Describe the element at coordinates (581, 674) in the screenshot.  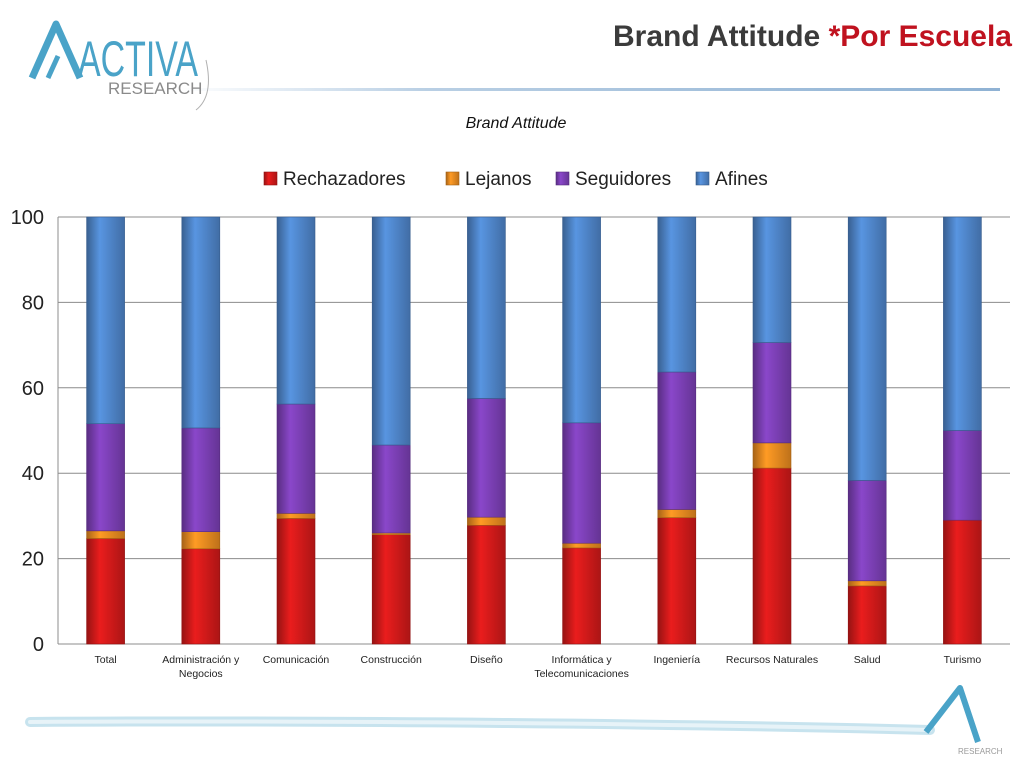
I see `x-category-label: Telecomunicaciones` at that location.